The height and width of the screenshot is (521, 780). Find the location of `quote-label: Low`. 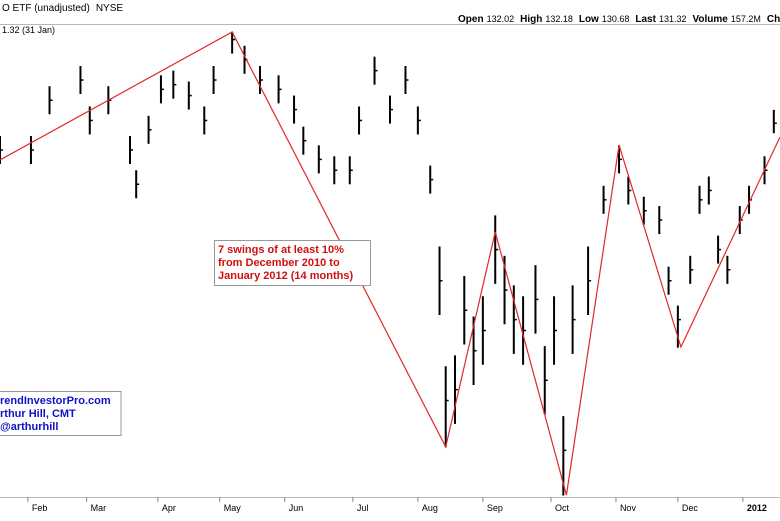

quote-label: Low is located at coordinates (589, 19).